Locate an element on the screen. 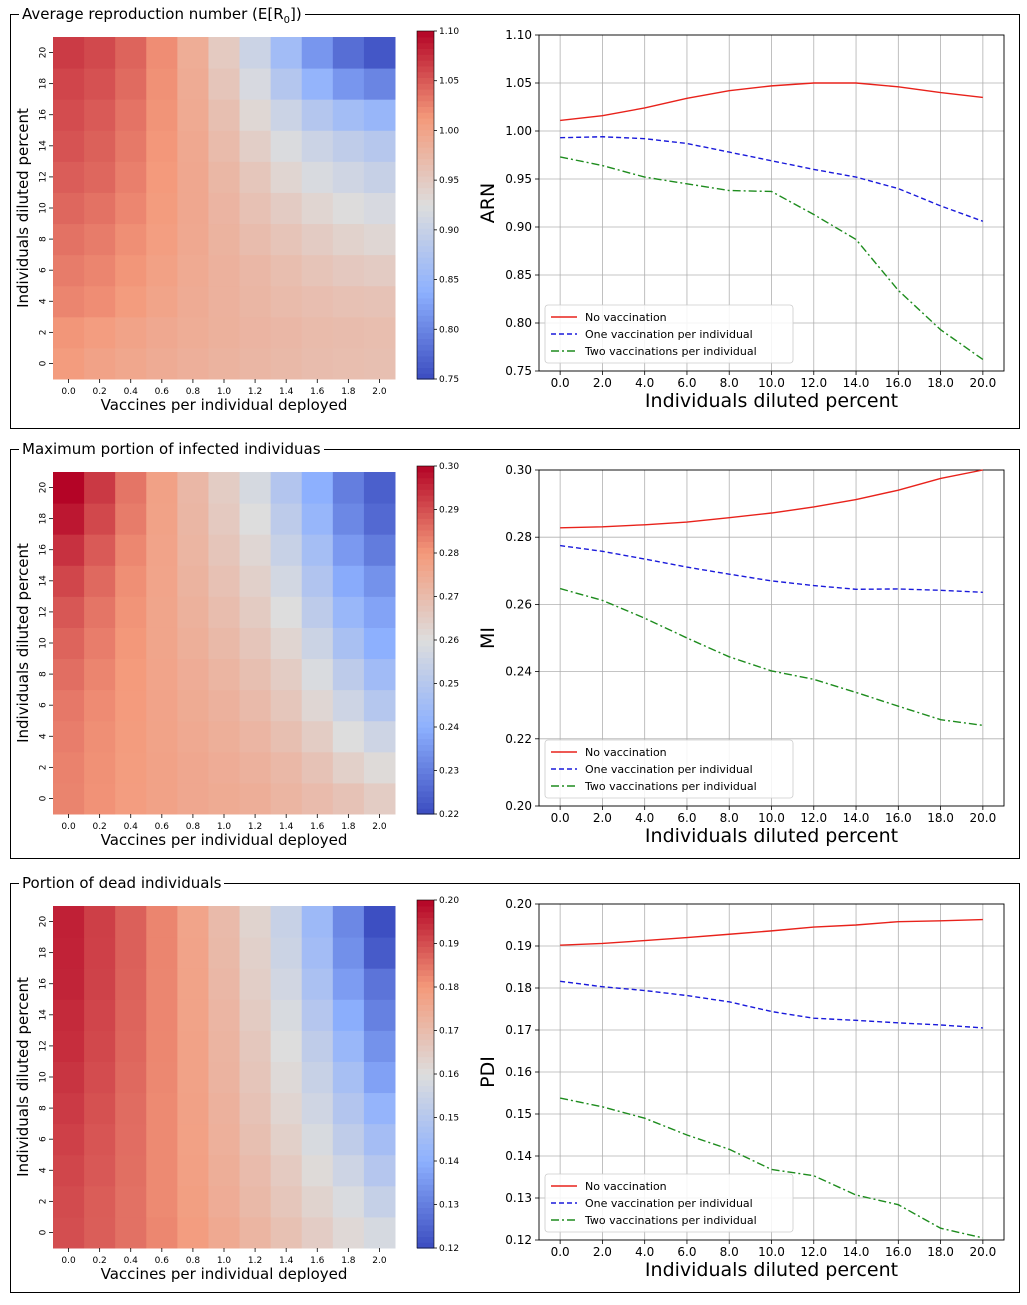 This screenshot has width=1027, height=1305. heatmap-y-axis-label: Individuals diluted percent is located at coordinates (23, 643).